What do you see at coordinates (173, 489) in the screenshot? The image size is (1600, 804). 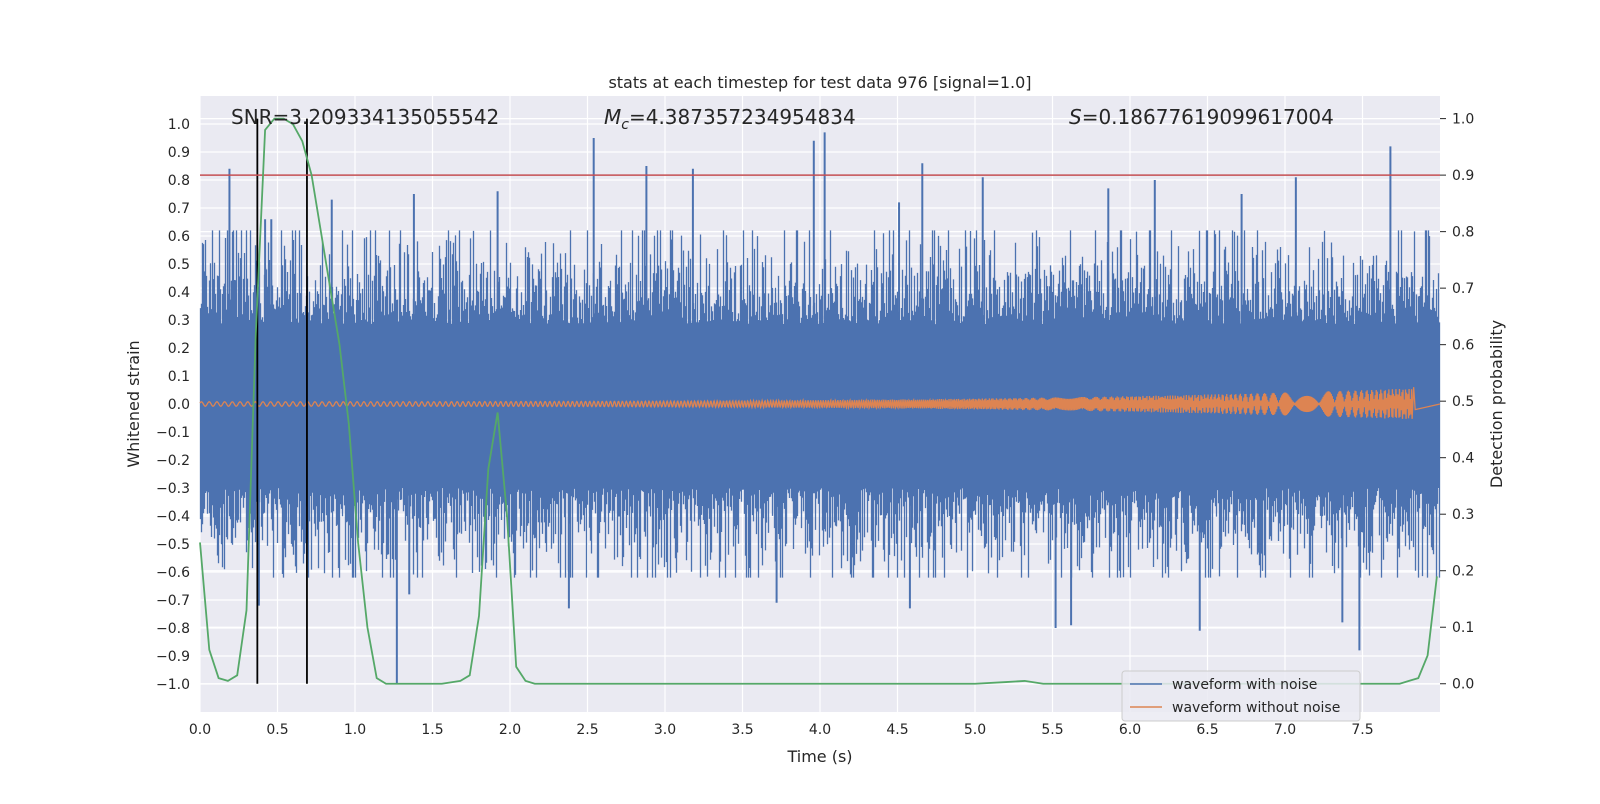 I see `y-tick-label: −0.3` at bounding box center [173, 489].